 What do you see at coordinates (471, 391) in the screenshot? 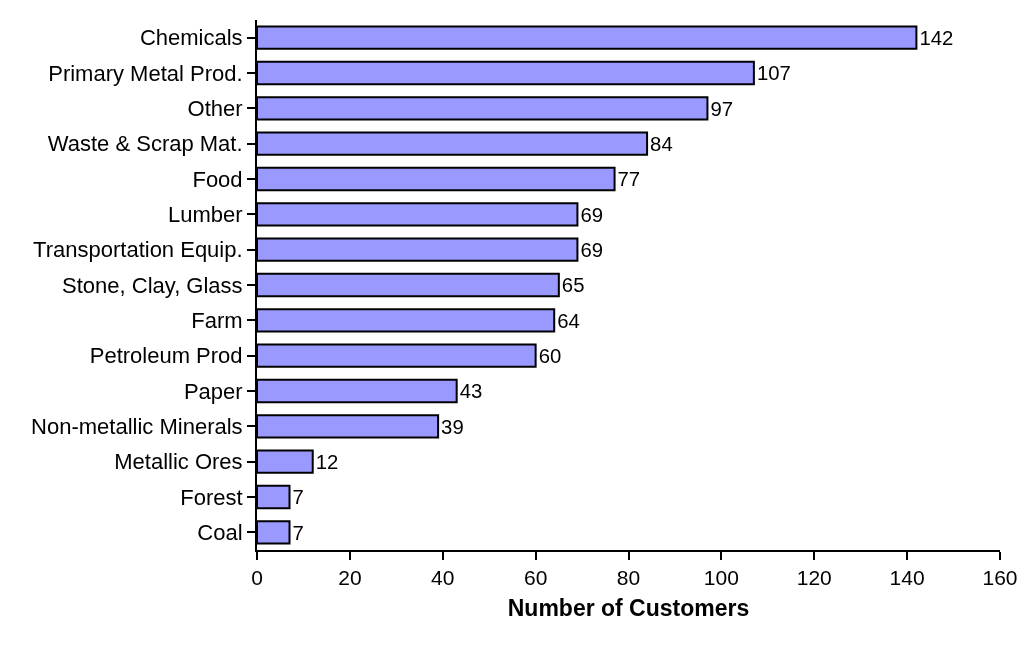
I see `data-label: 43` at bounding box center [471, 391].